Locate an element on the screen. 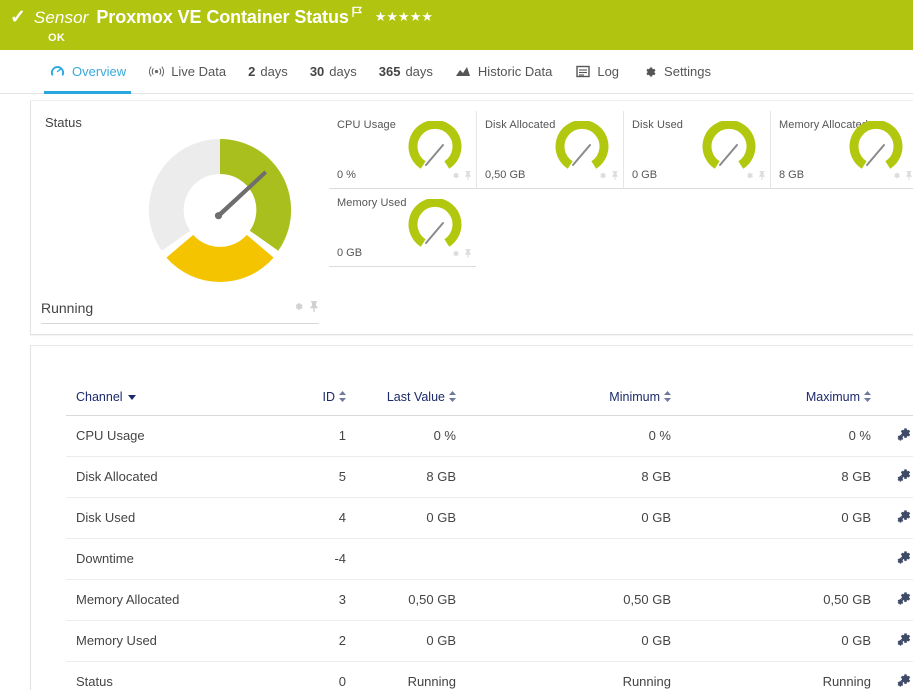 This screenshot has width=913, height=690. cell-id: 5 is located at coordinates (311, 477).